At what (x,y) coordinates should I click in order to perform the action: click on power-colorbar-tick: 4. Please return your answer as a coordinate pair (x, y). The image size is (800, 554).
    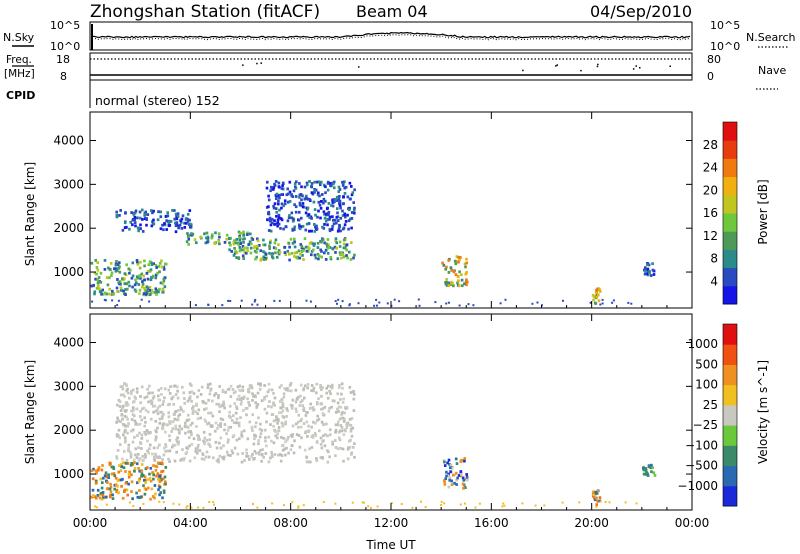
    Looking at the image, I should click on (714, 281).